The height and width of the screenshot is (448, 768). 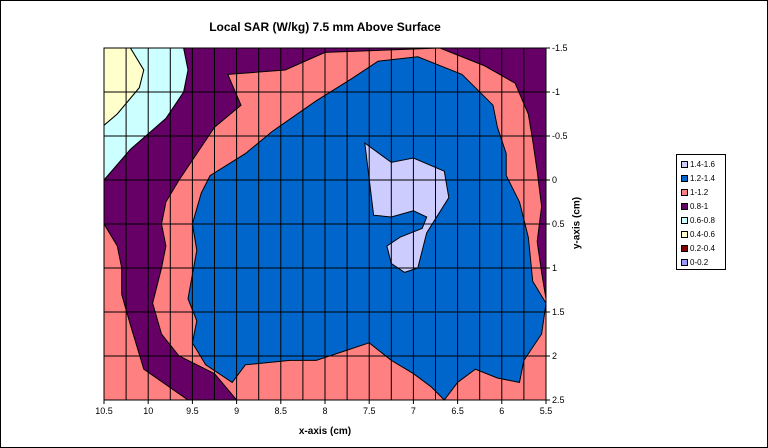 I want to click on legend-item: 0-0.2, so click(x=703, y=262).